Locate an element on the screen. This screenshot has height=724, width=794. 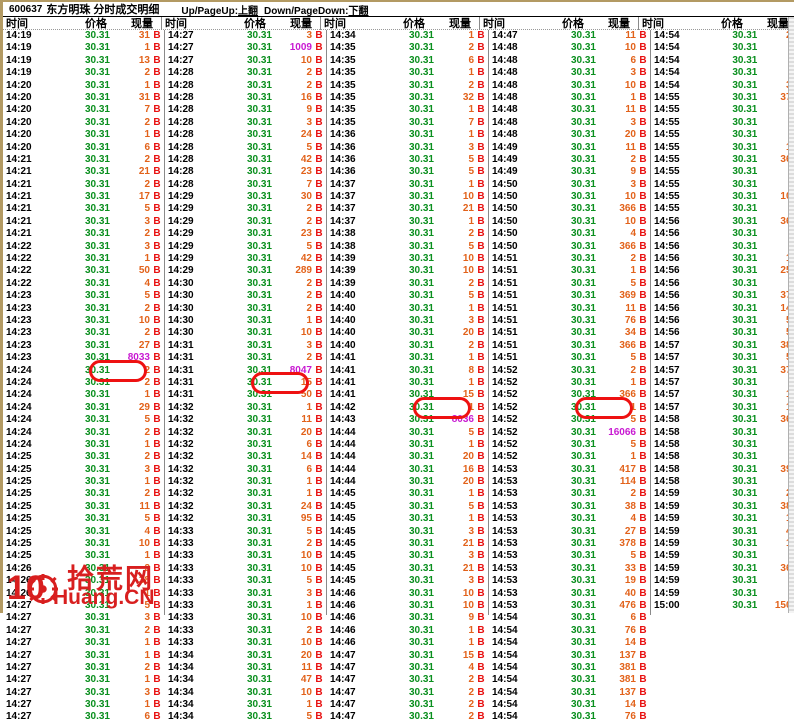
table-row: 14:51 30.31 369 B is located at coordinates (569, 296).